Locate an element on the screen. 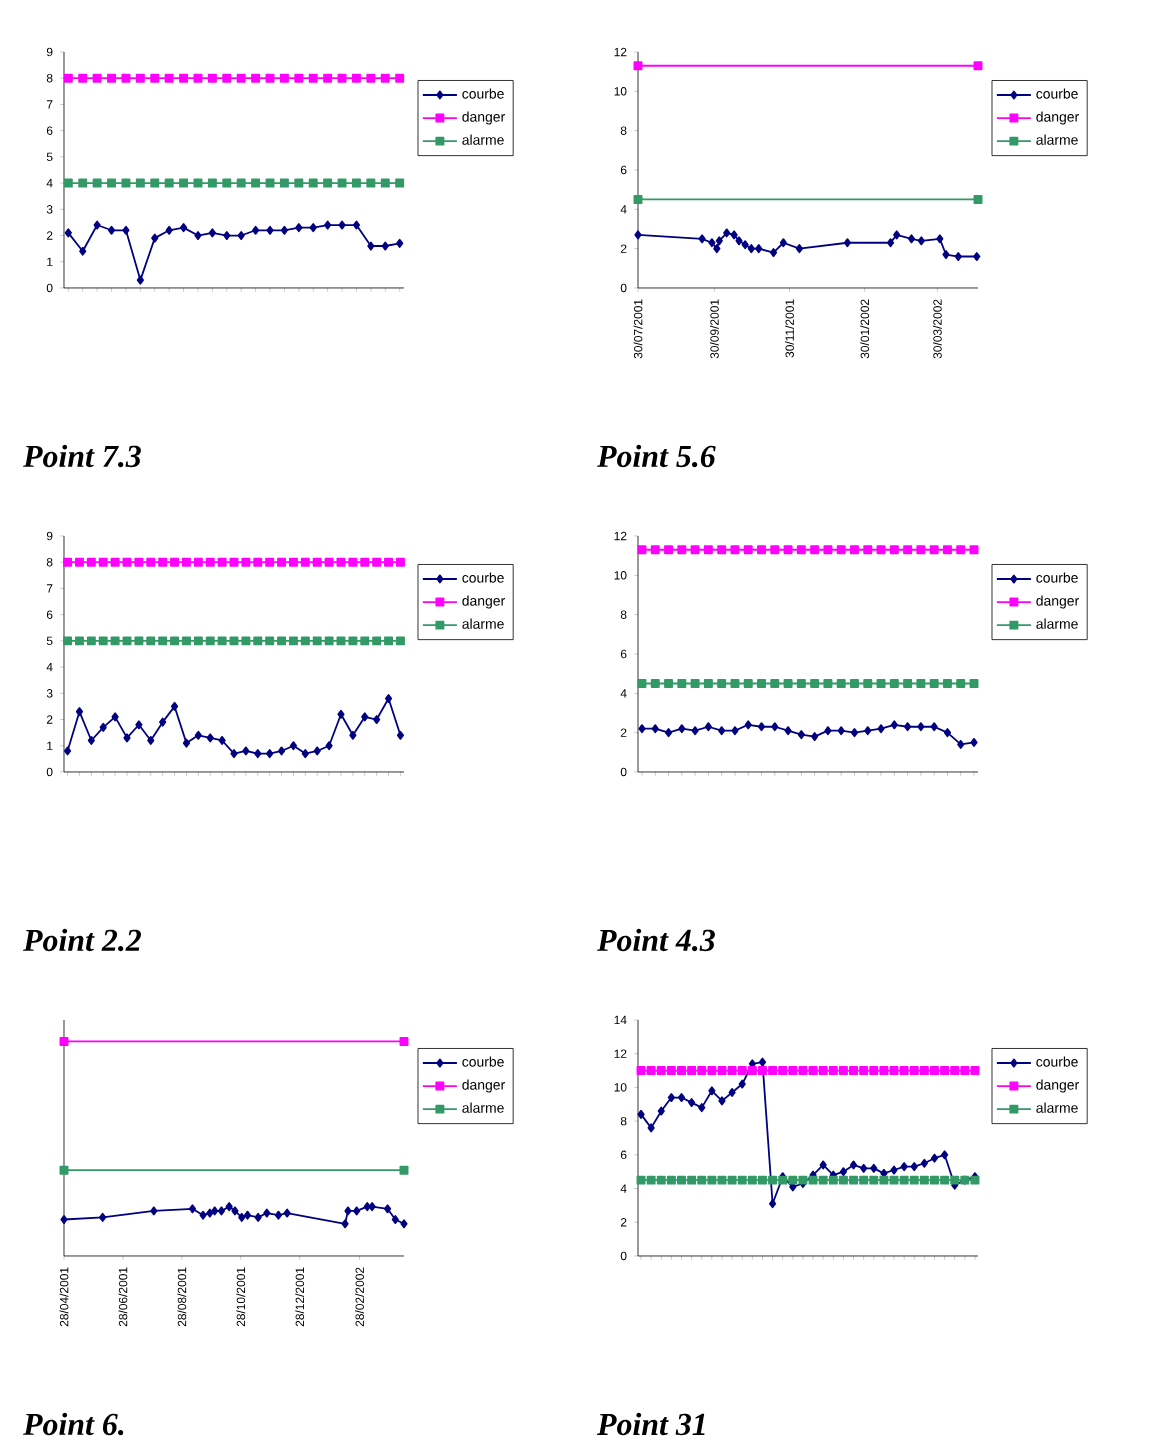 Image resolution: width=1150 pixels, height=1454 pixels. text: Point 2.2 is located at coordinates (82, 940).